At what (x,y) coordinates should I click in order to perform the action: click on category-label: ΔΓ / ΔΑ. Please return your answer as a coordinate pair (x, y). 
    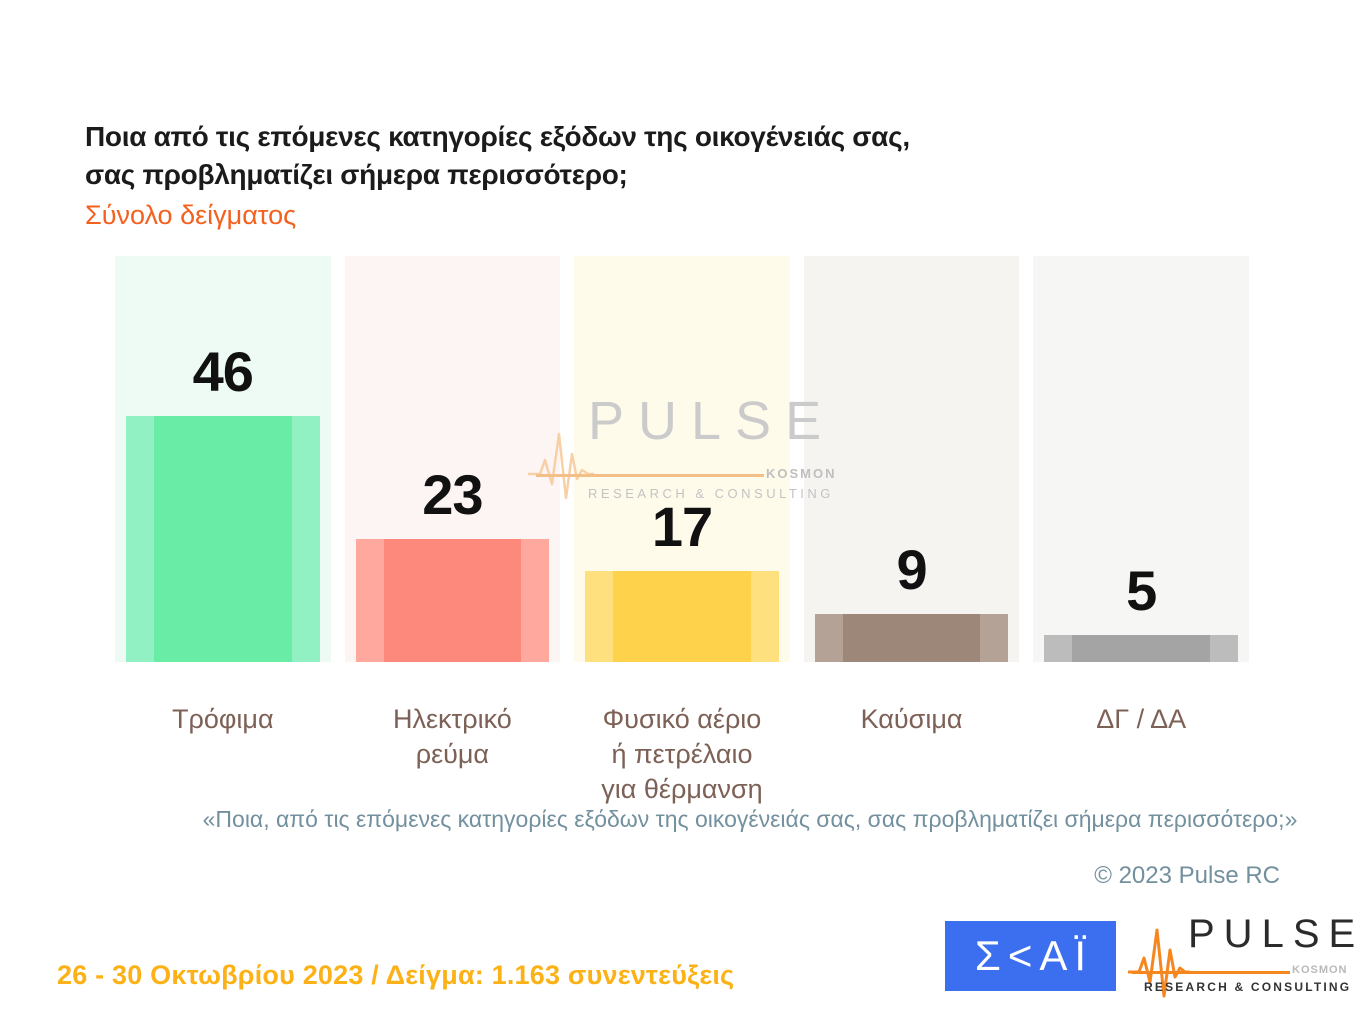
    Looking at the image, I should click on (1141, 719).